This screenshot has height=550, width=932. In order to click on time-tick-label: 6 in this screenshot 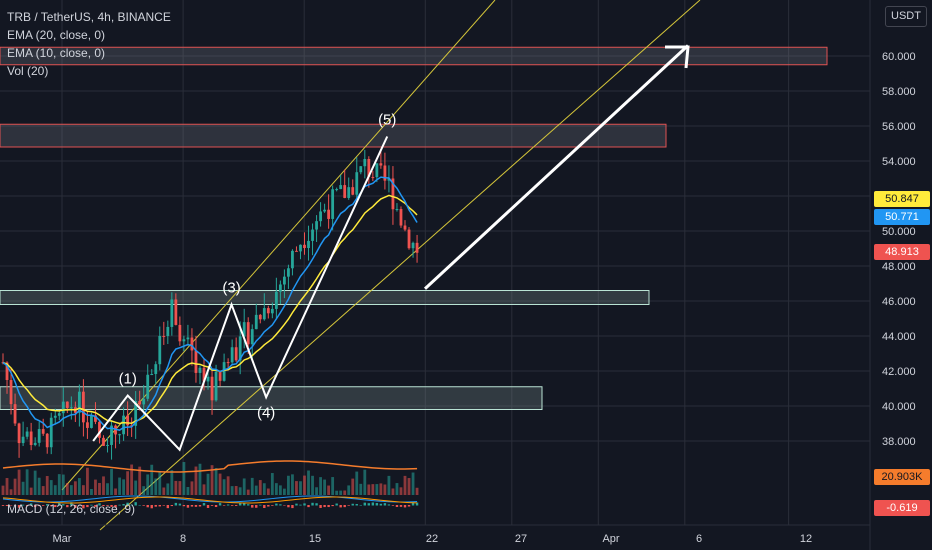, I will do `click(699, 539)`.